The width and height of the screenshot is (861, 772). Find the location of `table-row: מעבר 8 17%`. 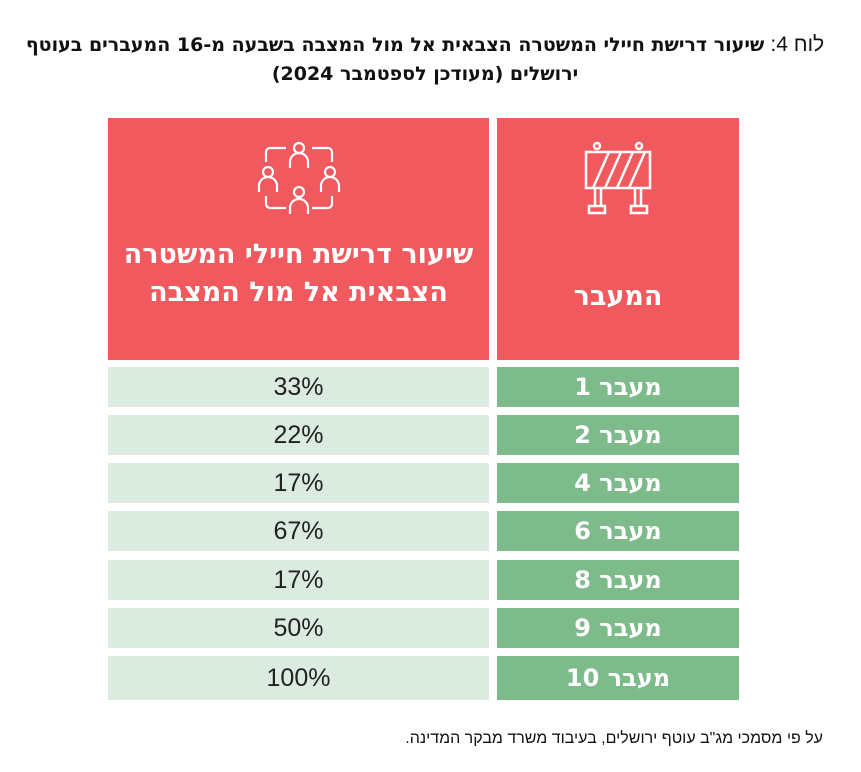

table-row: מעבר 8 17% is located at coordinates (423, 580).